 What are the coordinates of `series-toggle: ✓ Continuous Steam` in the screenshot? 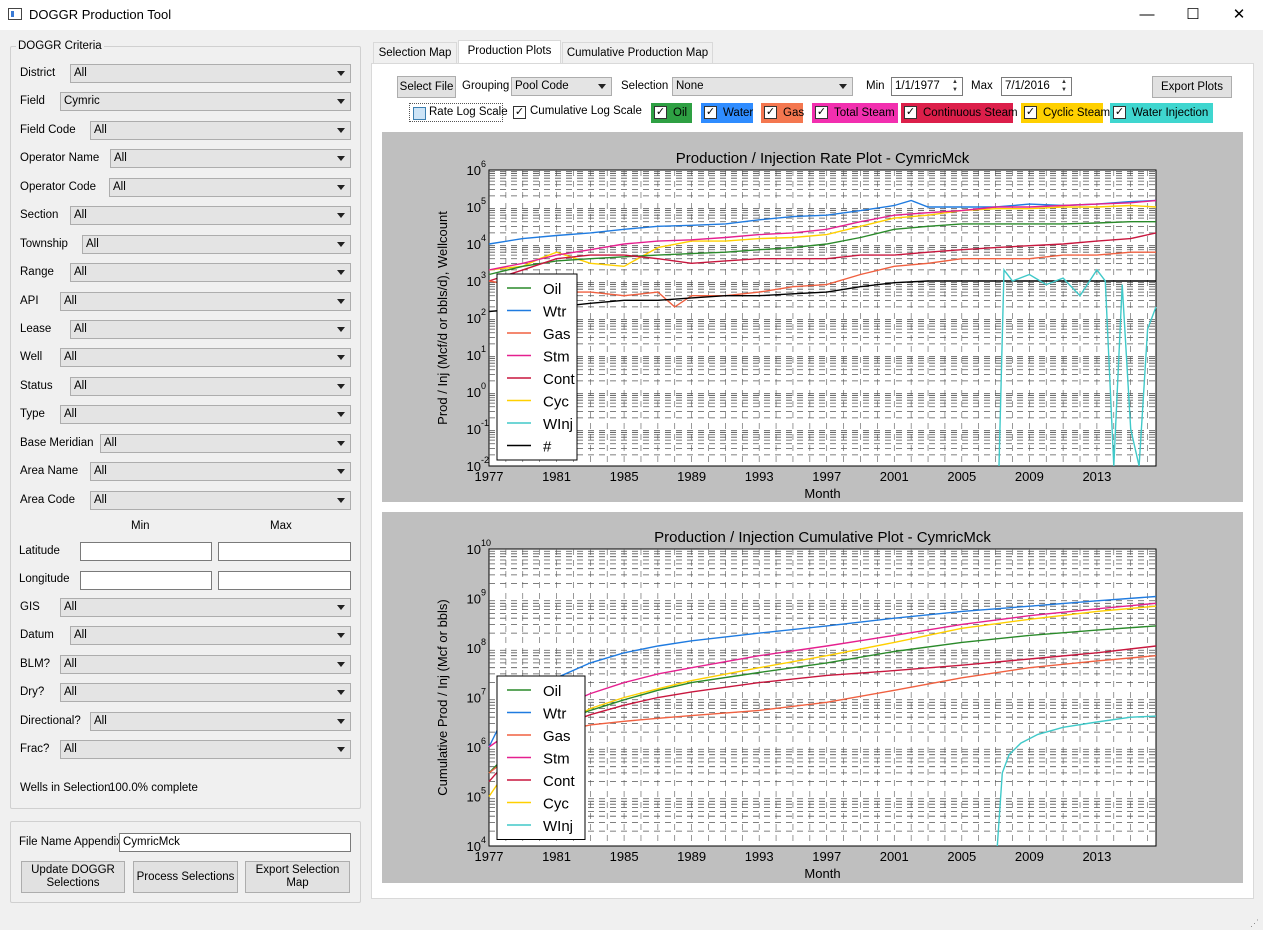 It's located at (959, 113).